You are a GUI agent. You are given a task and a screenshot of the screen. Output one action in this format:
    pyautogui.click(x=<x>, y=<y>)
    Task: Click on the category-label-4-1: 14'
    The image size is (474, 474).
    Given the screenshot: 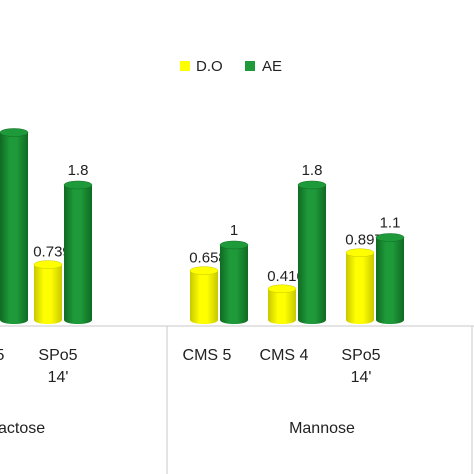 What is the action you would take?
    pyautogui.click(x=361, y=377)
    